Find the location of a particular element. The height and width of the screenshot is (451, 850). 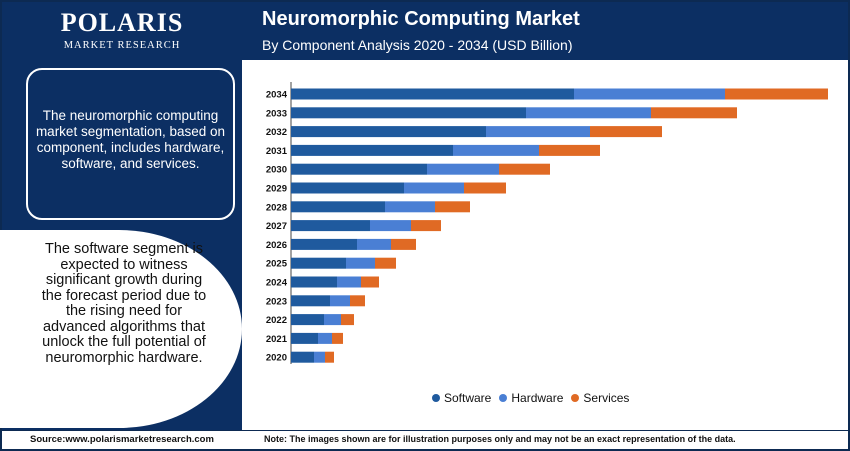

y-tick-label: 2022 is located at coordinates (276, 320).